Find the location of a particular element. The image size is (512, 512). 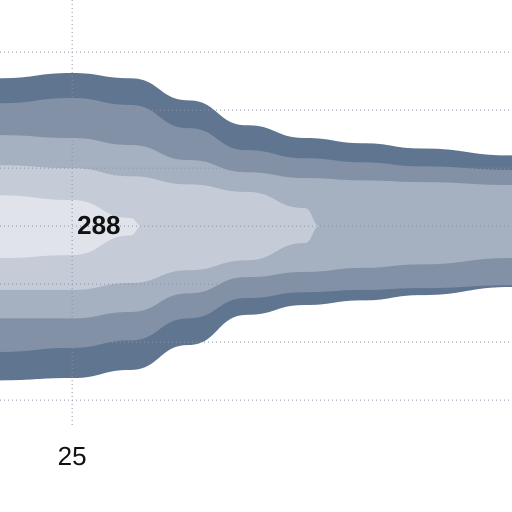

fan-band is located at coordinates (71, 227).